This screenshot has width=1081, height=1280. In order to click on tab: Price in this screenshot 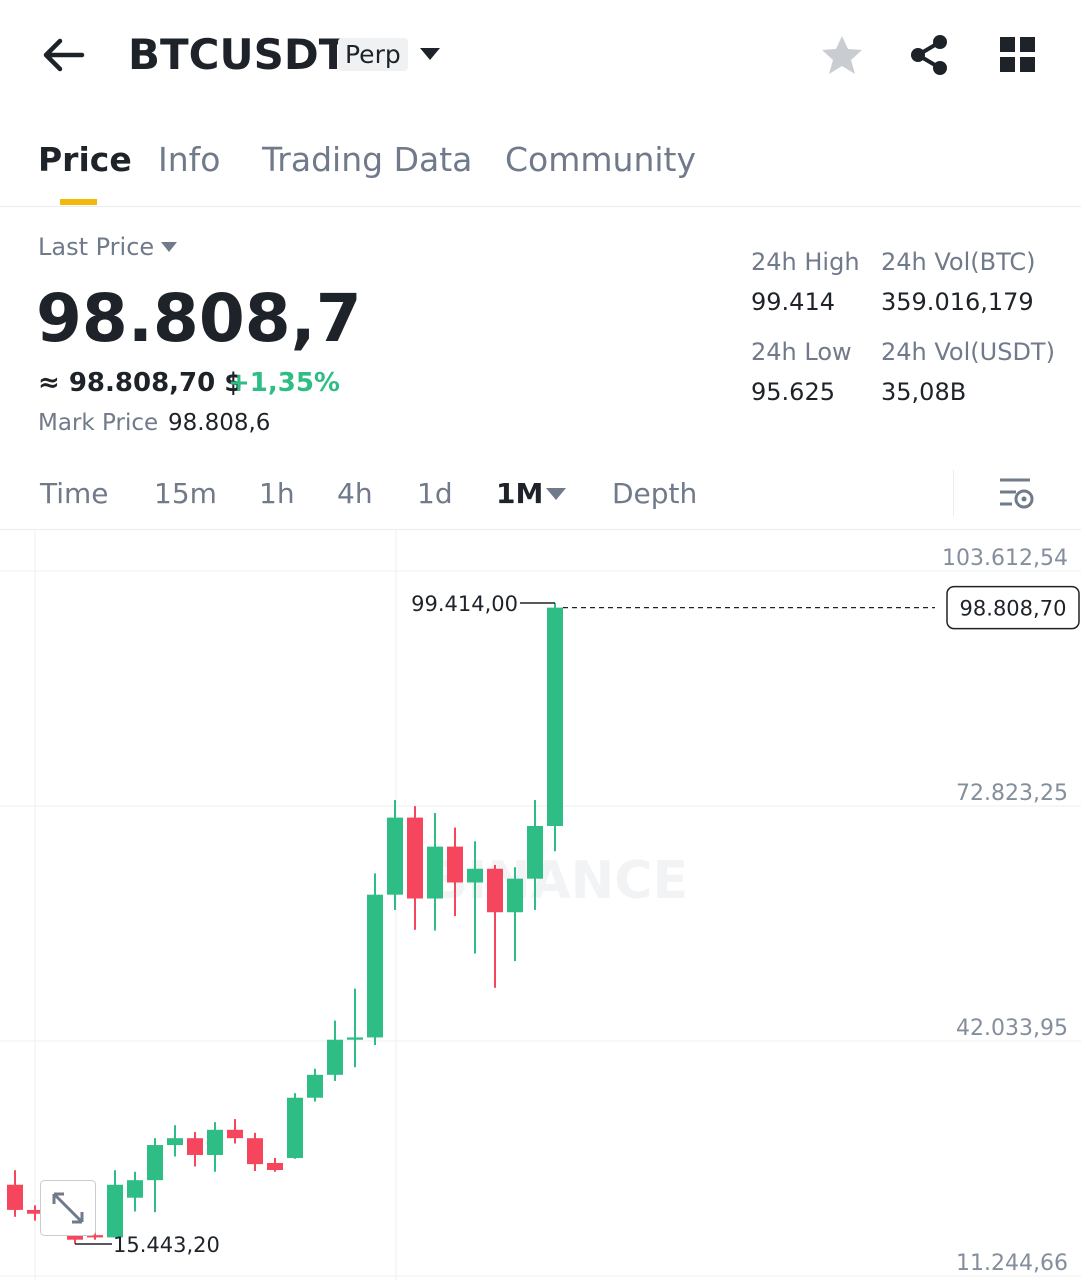, I will do `click(85, 159)`.